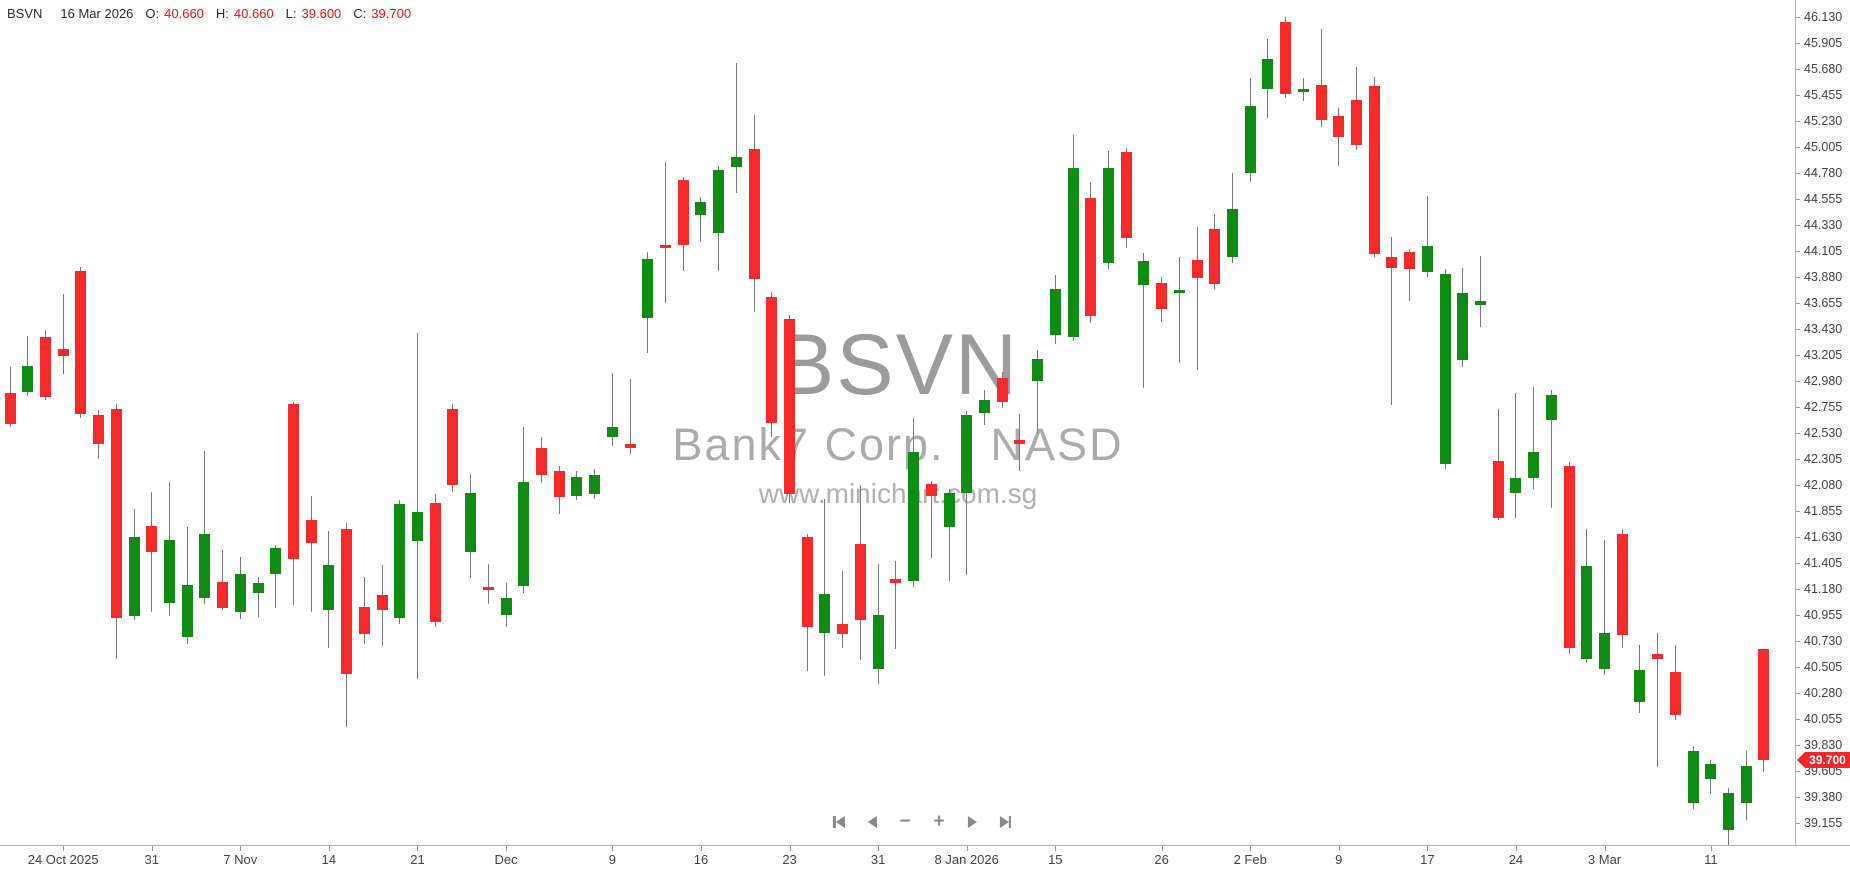  Describe the element at coordinates (939, 821) in the screenshot. I see `zoom-in-button: +` at that location.